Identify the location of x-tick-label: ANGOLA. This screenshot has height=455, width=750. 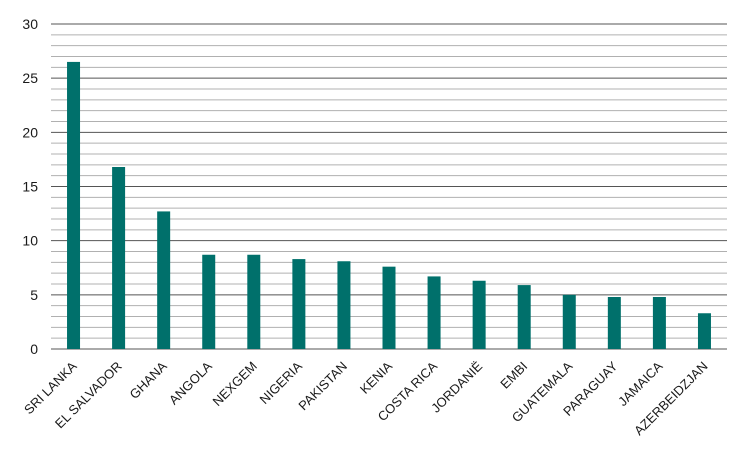
(190, 382).